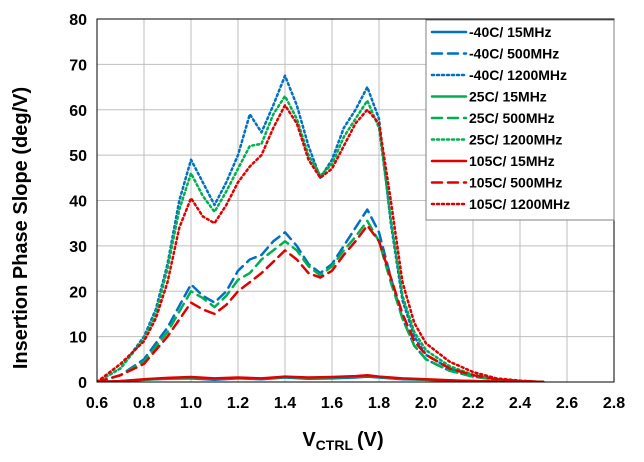 Image resolution: width=644 pixels, height=462 pixels. Describe the element at coordinates (97, 403) in the screenshot. I see `x-tick-label: 0.6` at that location.